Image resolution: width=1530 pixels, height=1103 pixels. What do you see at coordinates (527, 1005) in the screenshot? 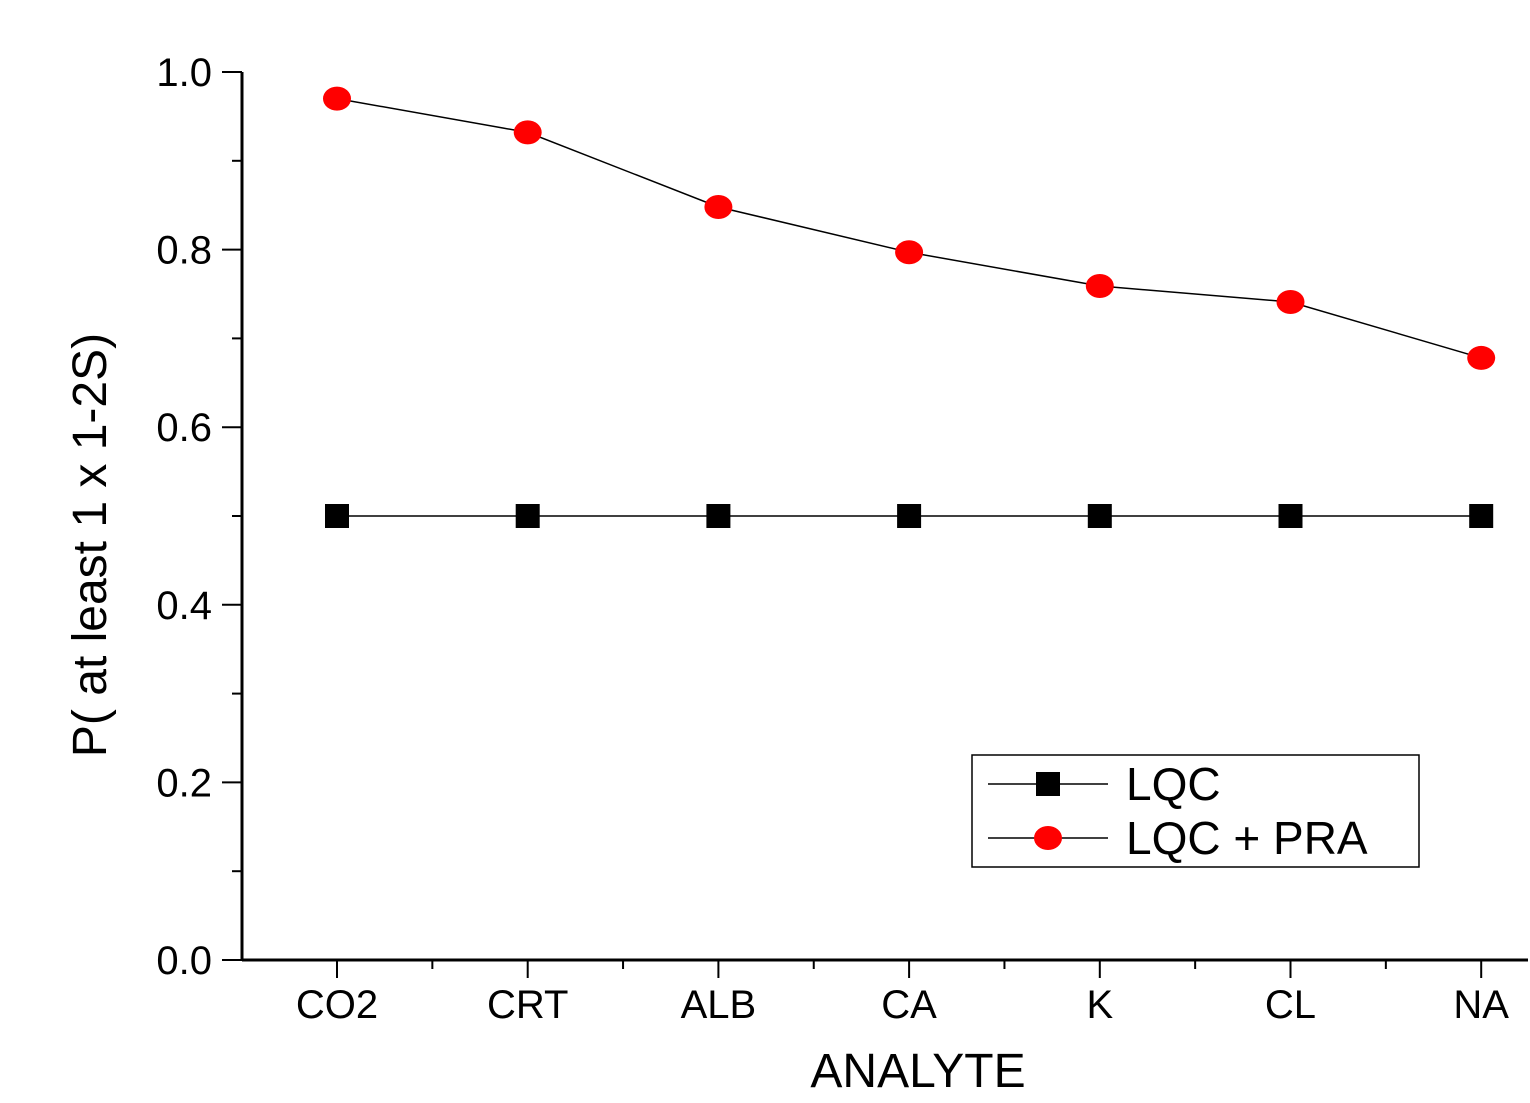
I see `x-tick-label: CRT` at bounding box center [527, 1005].